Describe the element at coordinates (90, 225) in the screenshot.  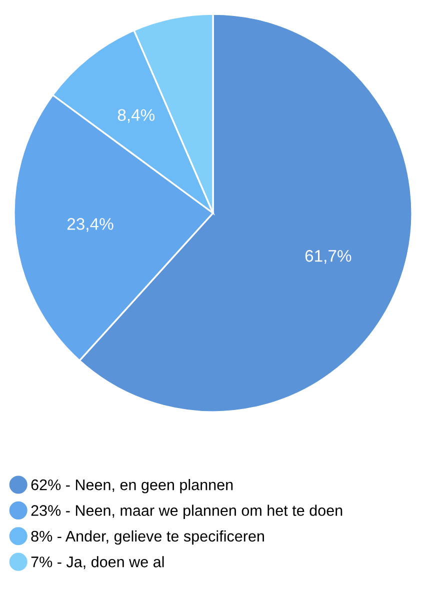
I see `data-label: 23,4%` at that location.